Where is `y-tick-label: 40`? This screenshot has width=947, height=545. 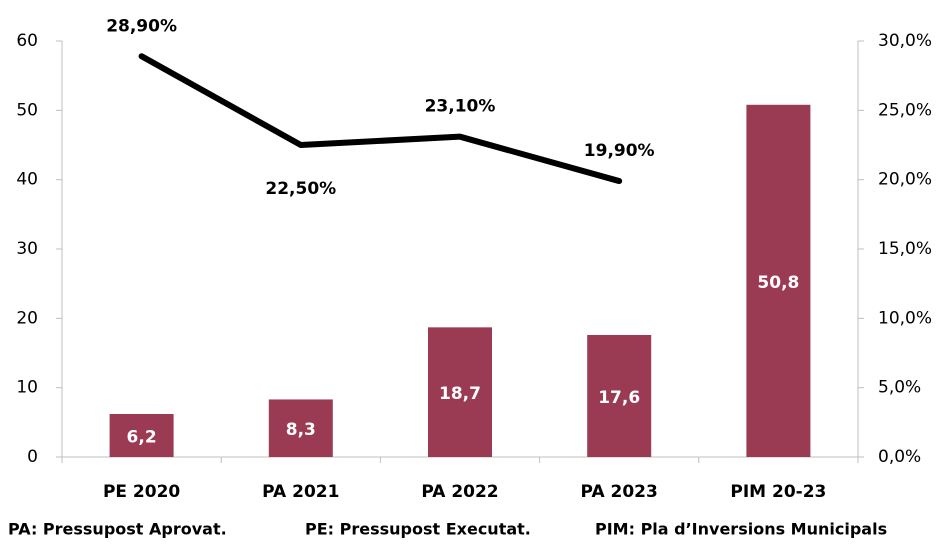 y-tick-label: 40 is located at coordinates (27, 180).